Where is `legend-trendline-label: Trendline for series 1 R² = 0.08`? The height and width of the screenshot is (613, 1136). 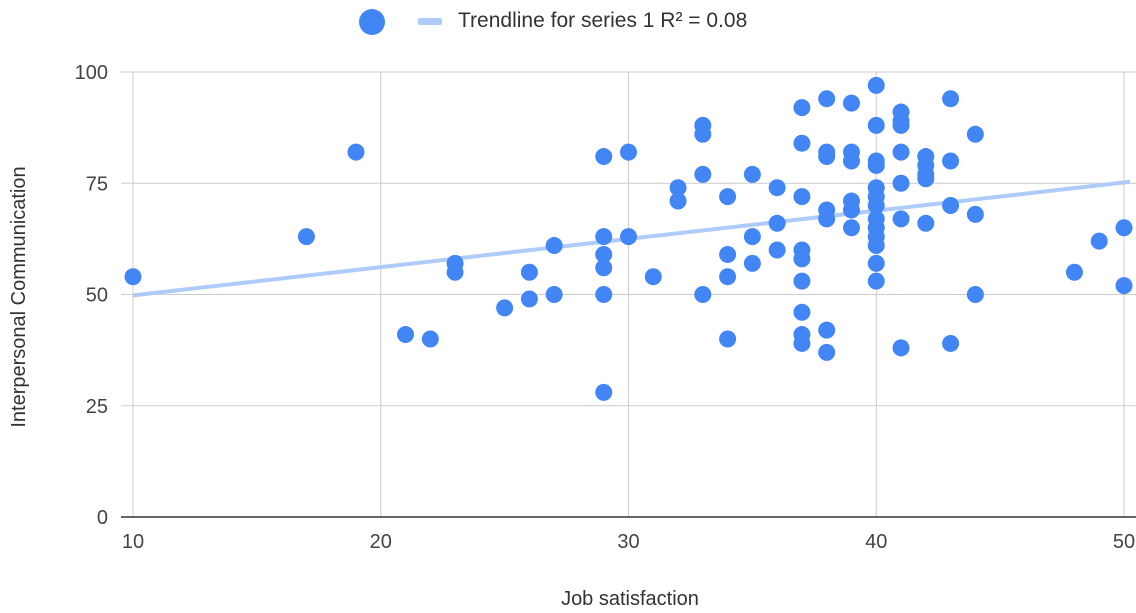
legend-trendline-label: Trendline for series 1 R² = 0.08 is located at coordinates (603, 20).